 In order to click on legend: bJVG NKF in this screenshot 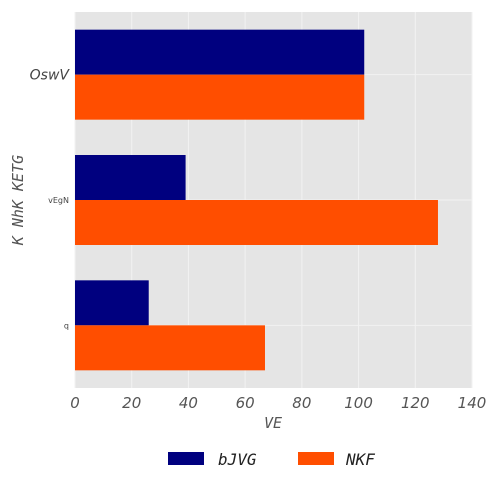, I will do `click(271, 459)`.